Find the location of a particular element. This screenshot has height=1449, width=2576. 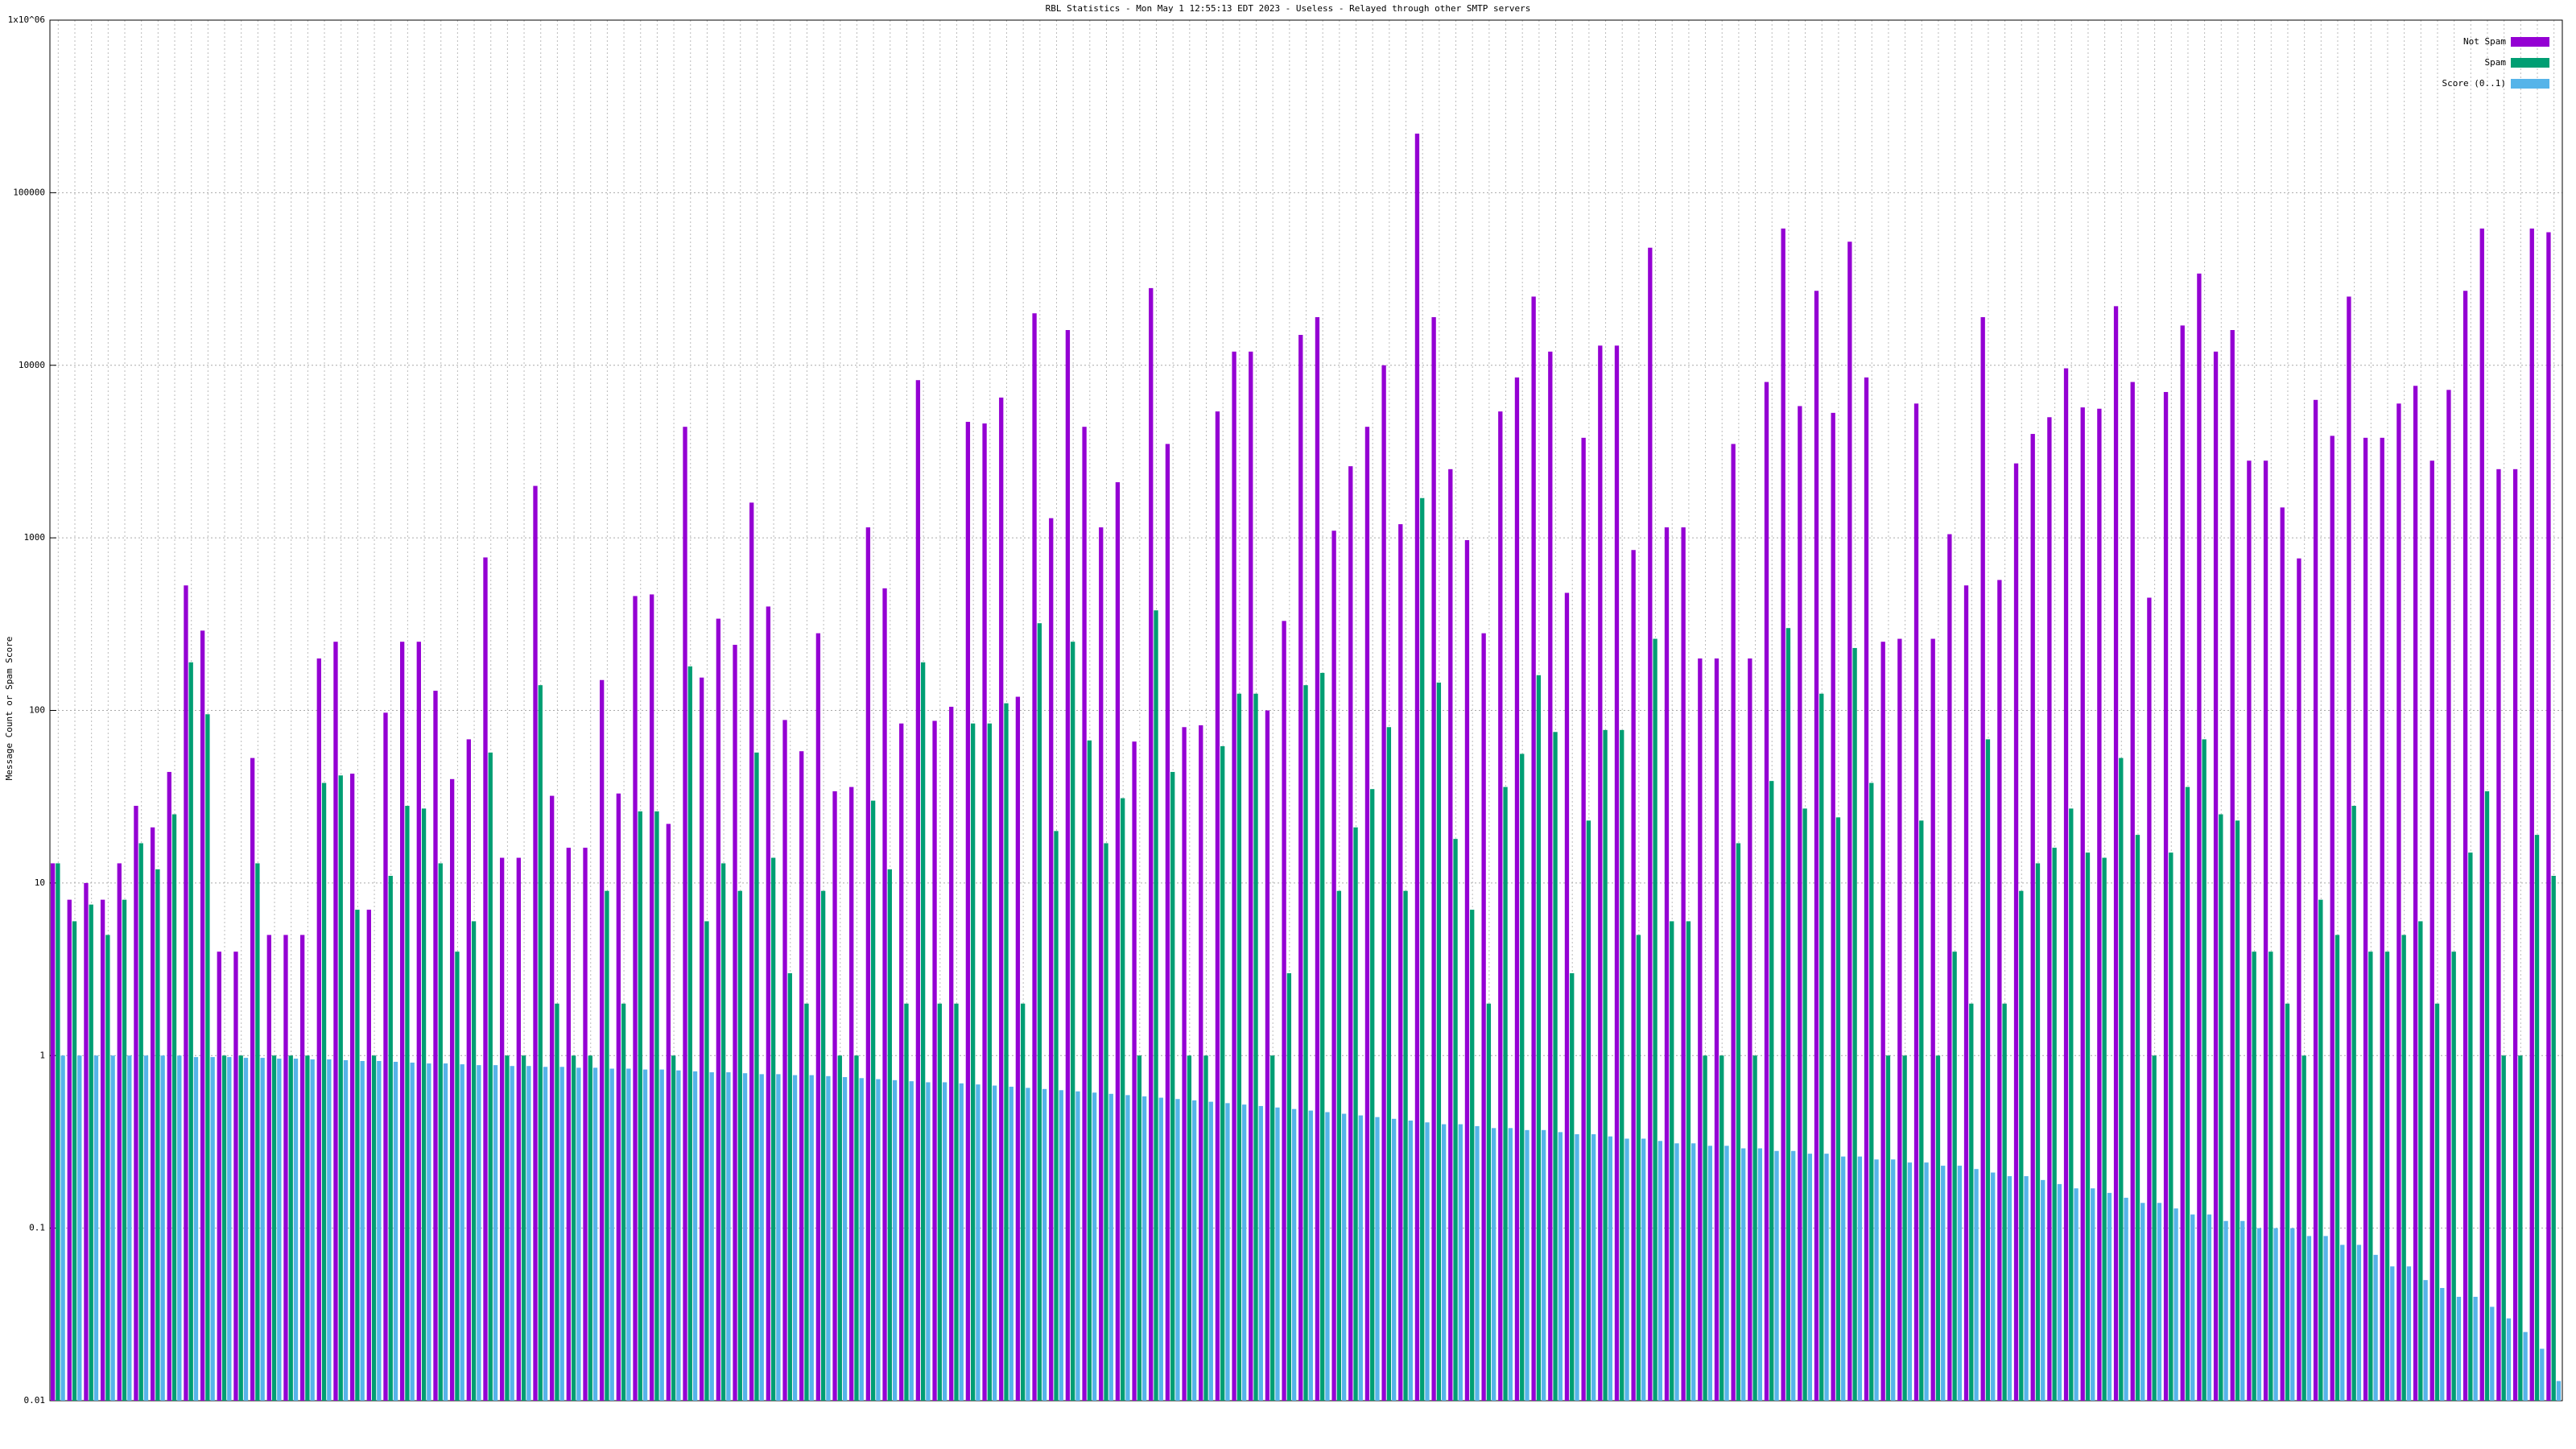

legend-label: Score (0..1) is located at coordinates (2474, 83).